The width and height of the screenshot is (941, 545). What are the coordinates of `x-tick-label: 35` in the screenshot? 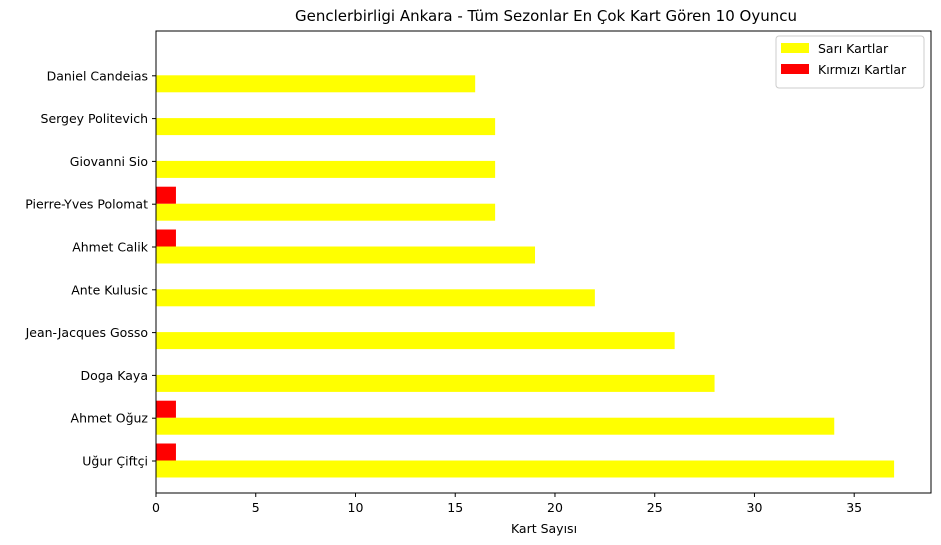 It's located at (854, 507).